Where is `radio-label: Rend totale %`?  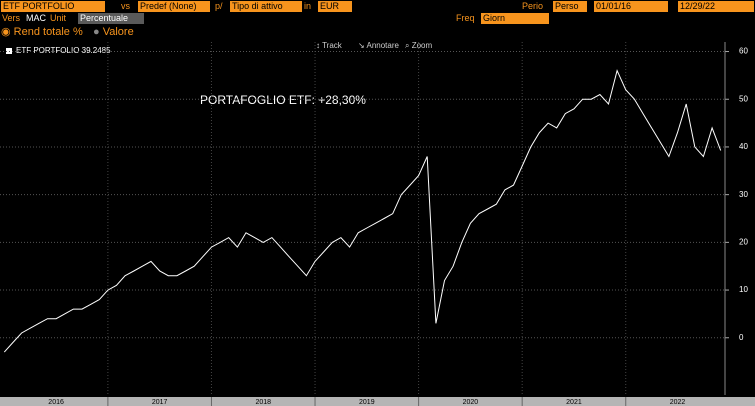
radio-label: Rend totale % is located at coordinates (48, 32).